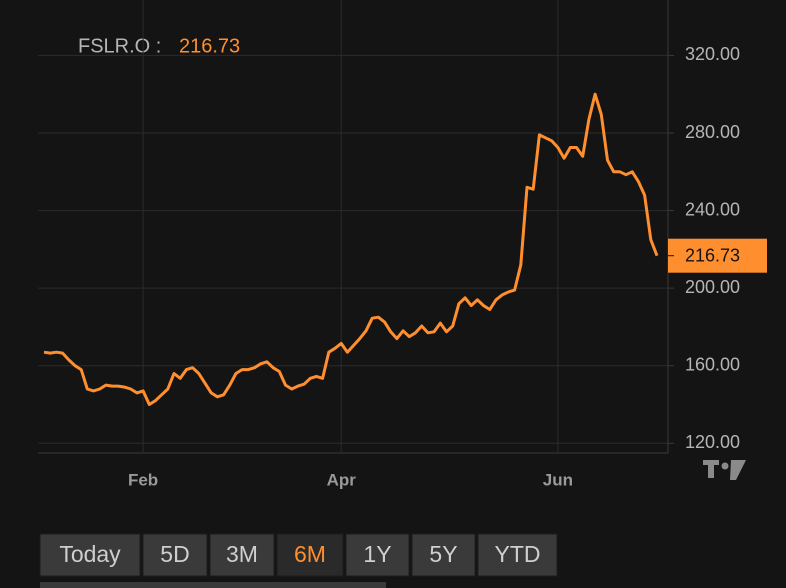 The width and height of the screenshot is (786, 588). What do you see at coordinates (712, 54) in the screenshot?
I see `y-tick-label: 320.00` at bounding box center [712, 54].